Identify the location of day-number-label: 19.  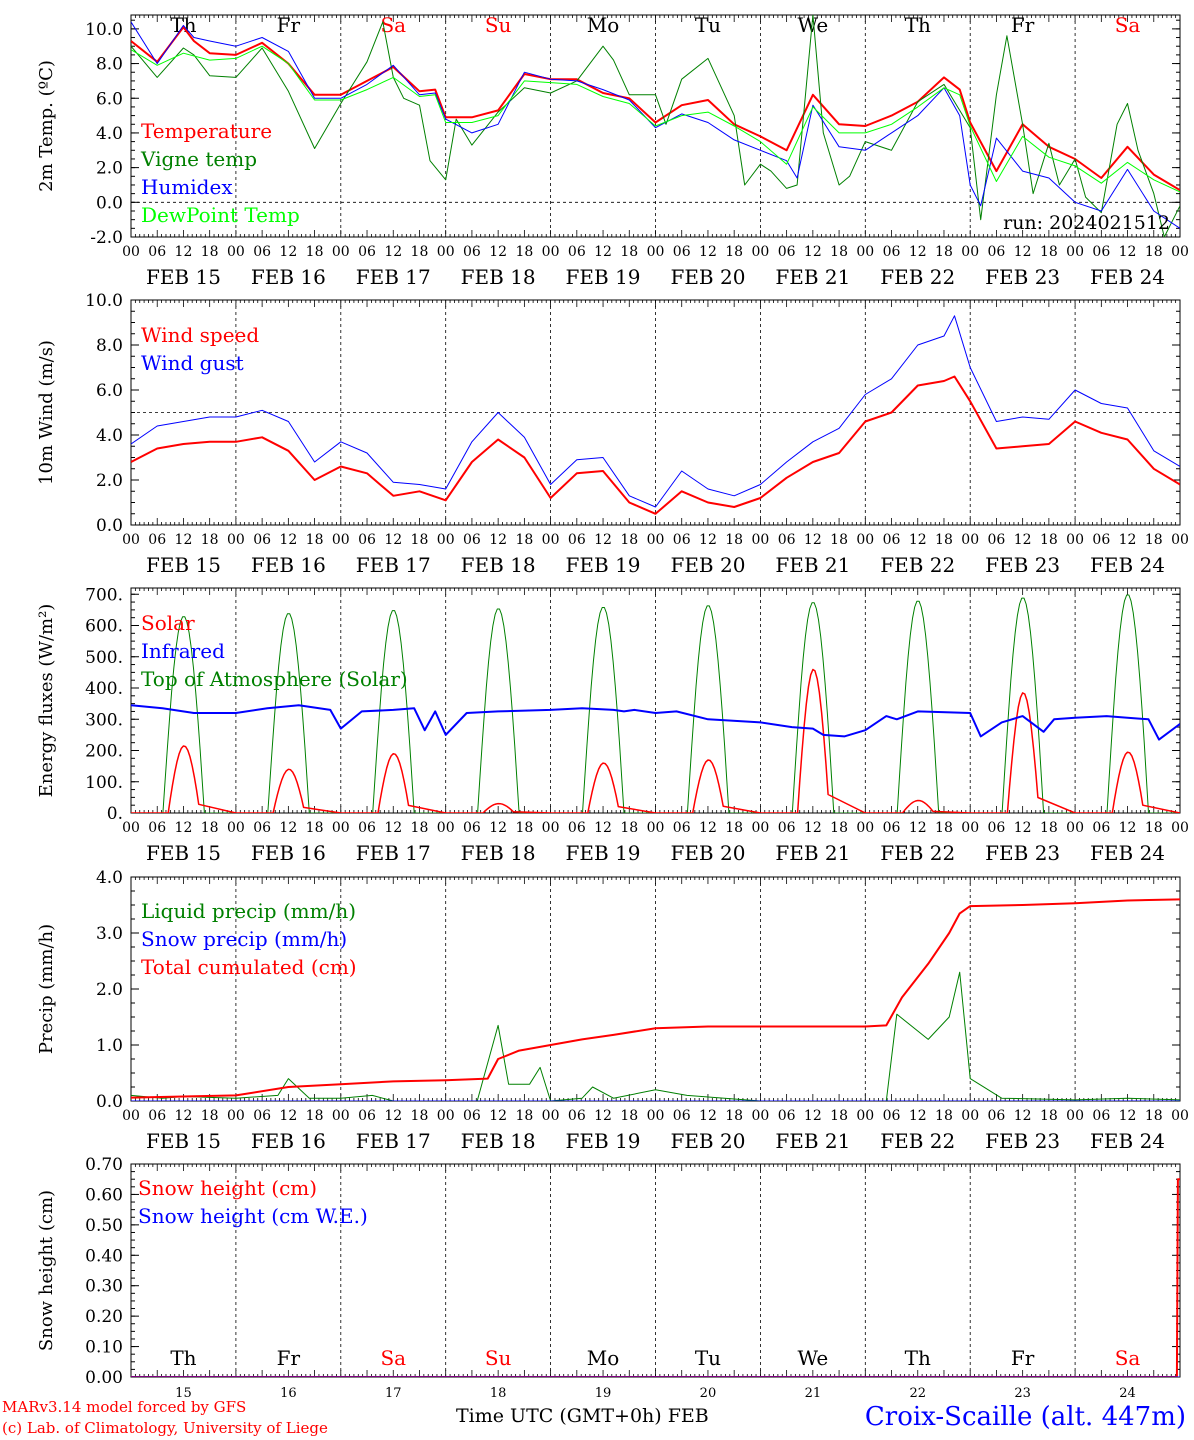
(603, 1393).